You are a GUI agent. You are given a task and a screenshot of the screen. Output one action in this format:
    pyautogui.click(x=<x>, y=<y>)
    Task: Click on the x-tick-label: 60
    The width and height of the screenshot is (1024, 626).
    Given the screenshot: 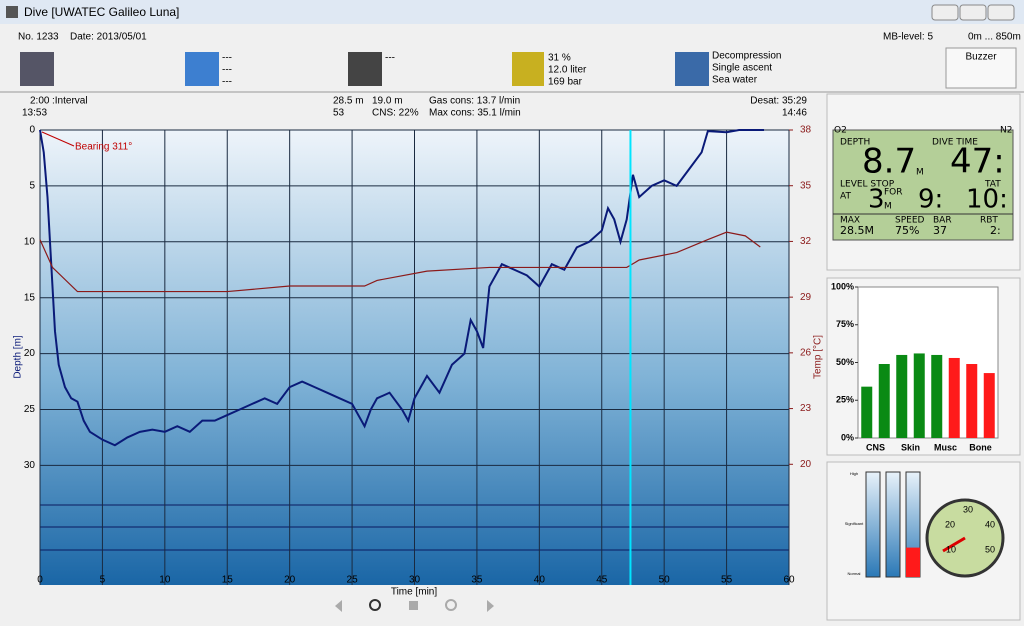 What is the action you would take?
    pyautogui.click(x=789, y=580)
    